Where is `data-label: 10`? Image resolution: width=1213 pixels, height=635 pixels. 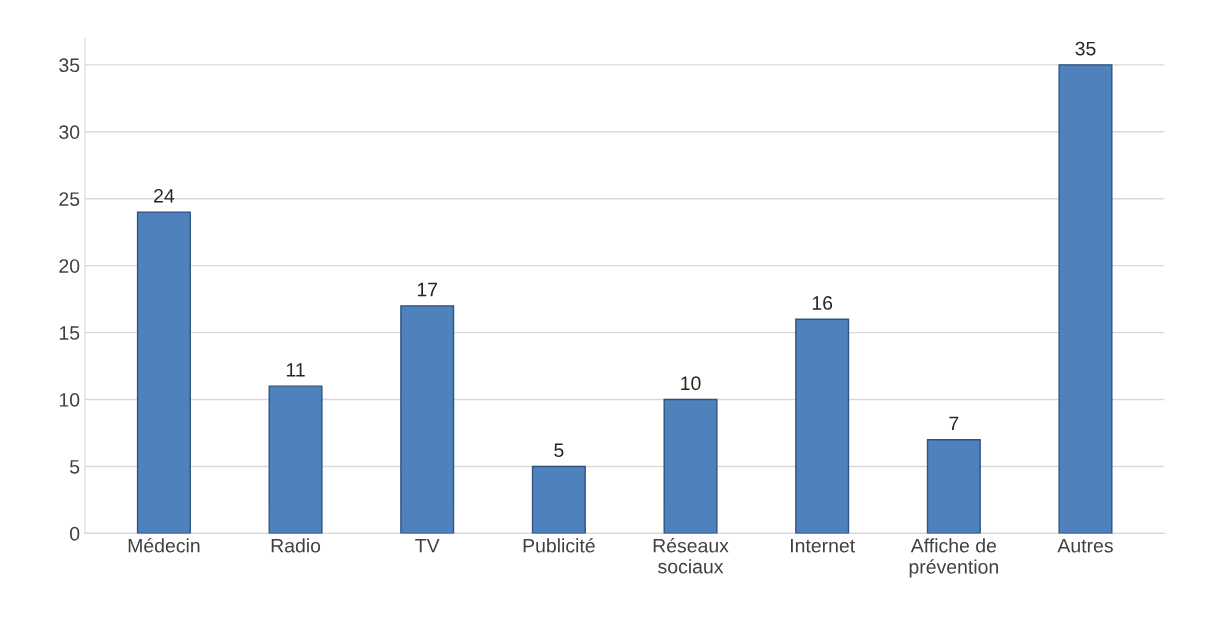
data-label: 10 is located at coordinates (691, 383).